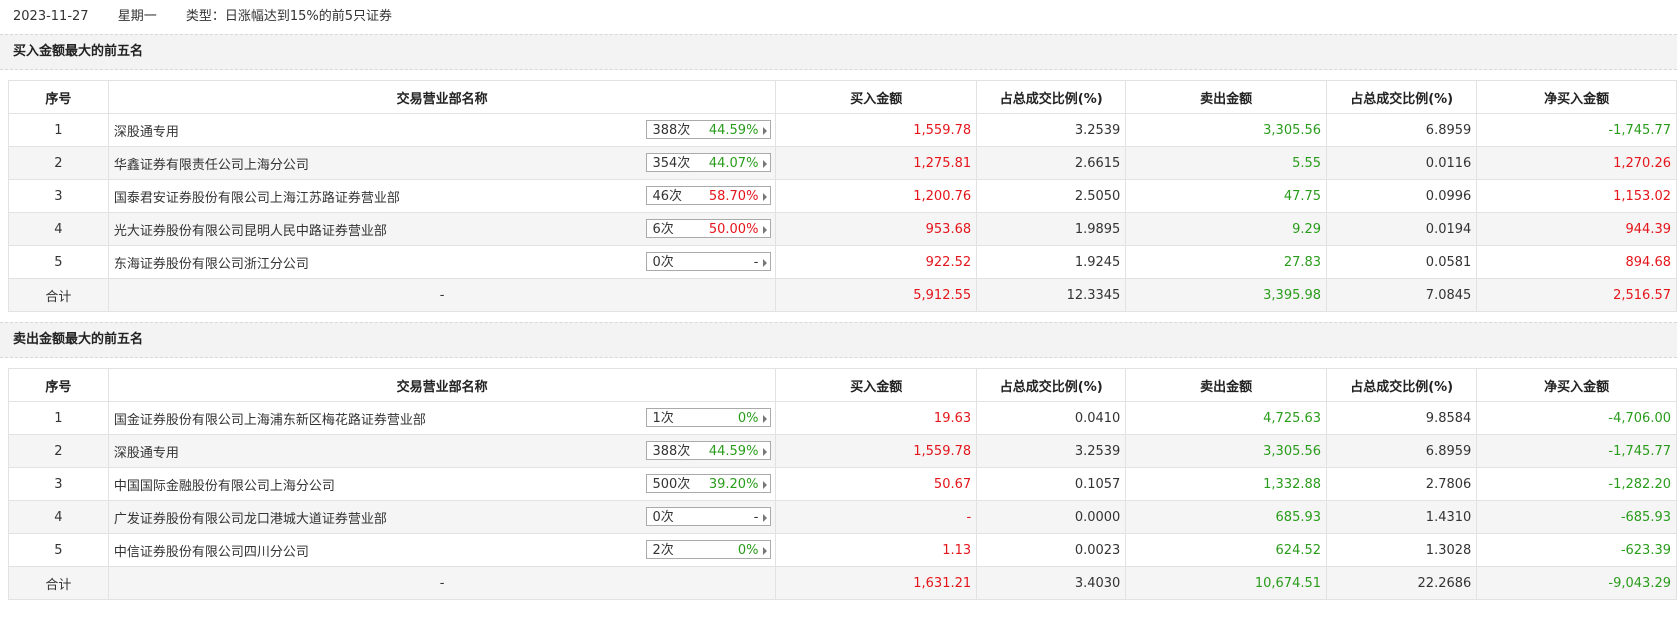 The height and width of the screenshot is (619, 1677). Describe the element at coordinates (211, 165) in the screenshot. I see `branch-name: 华鑫证券有限责任公司上海分公司` at that location.